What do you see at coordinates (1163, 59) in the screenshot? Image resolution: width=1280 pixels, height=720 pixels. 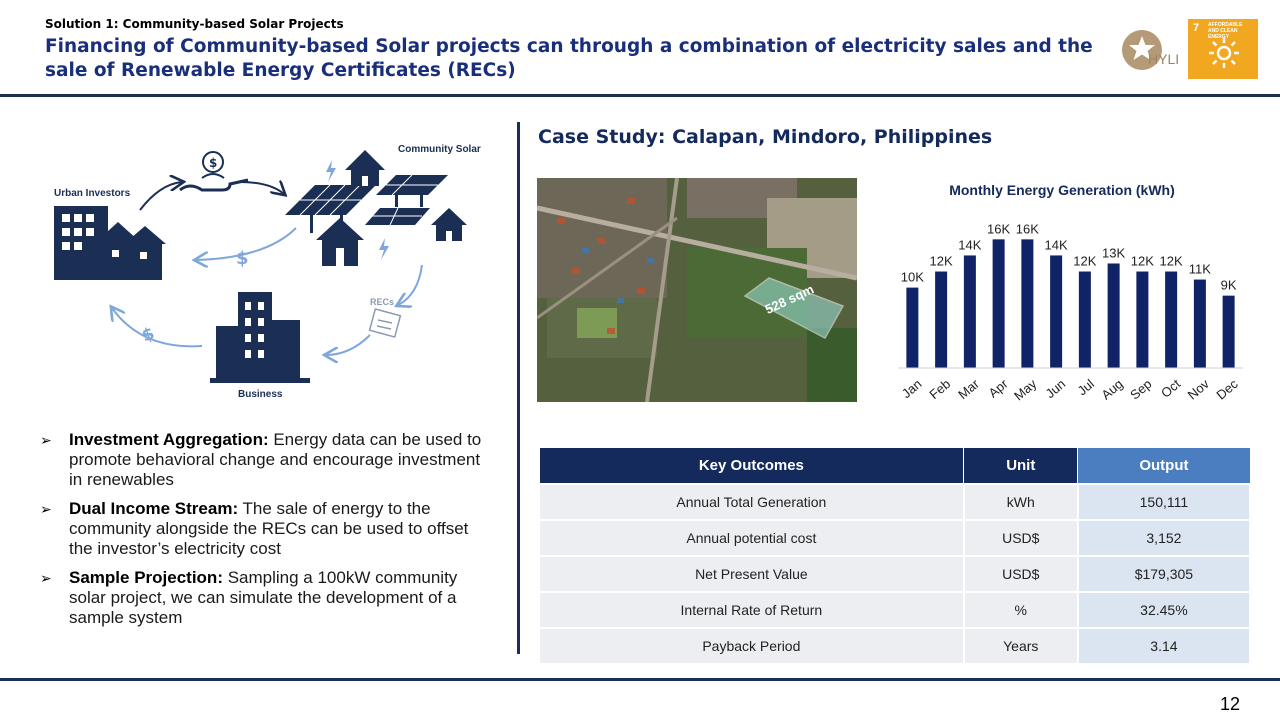 I see `logo-text: HYLI` at bounding box center [1163, 59].